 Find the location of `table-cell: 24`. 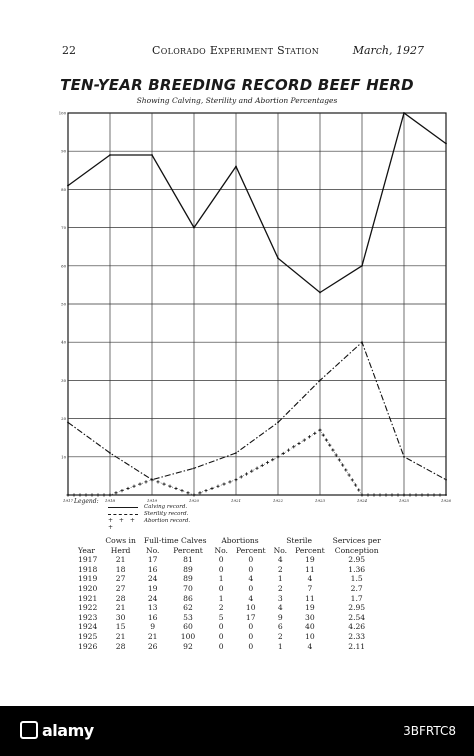

table-cell: 24 is located at coordinates (152, 579).